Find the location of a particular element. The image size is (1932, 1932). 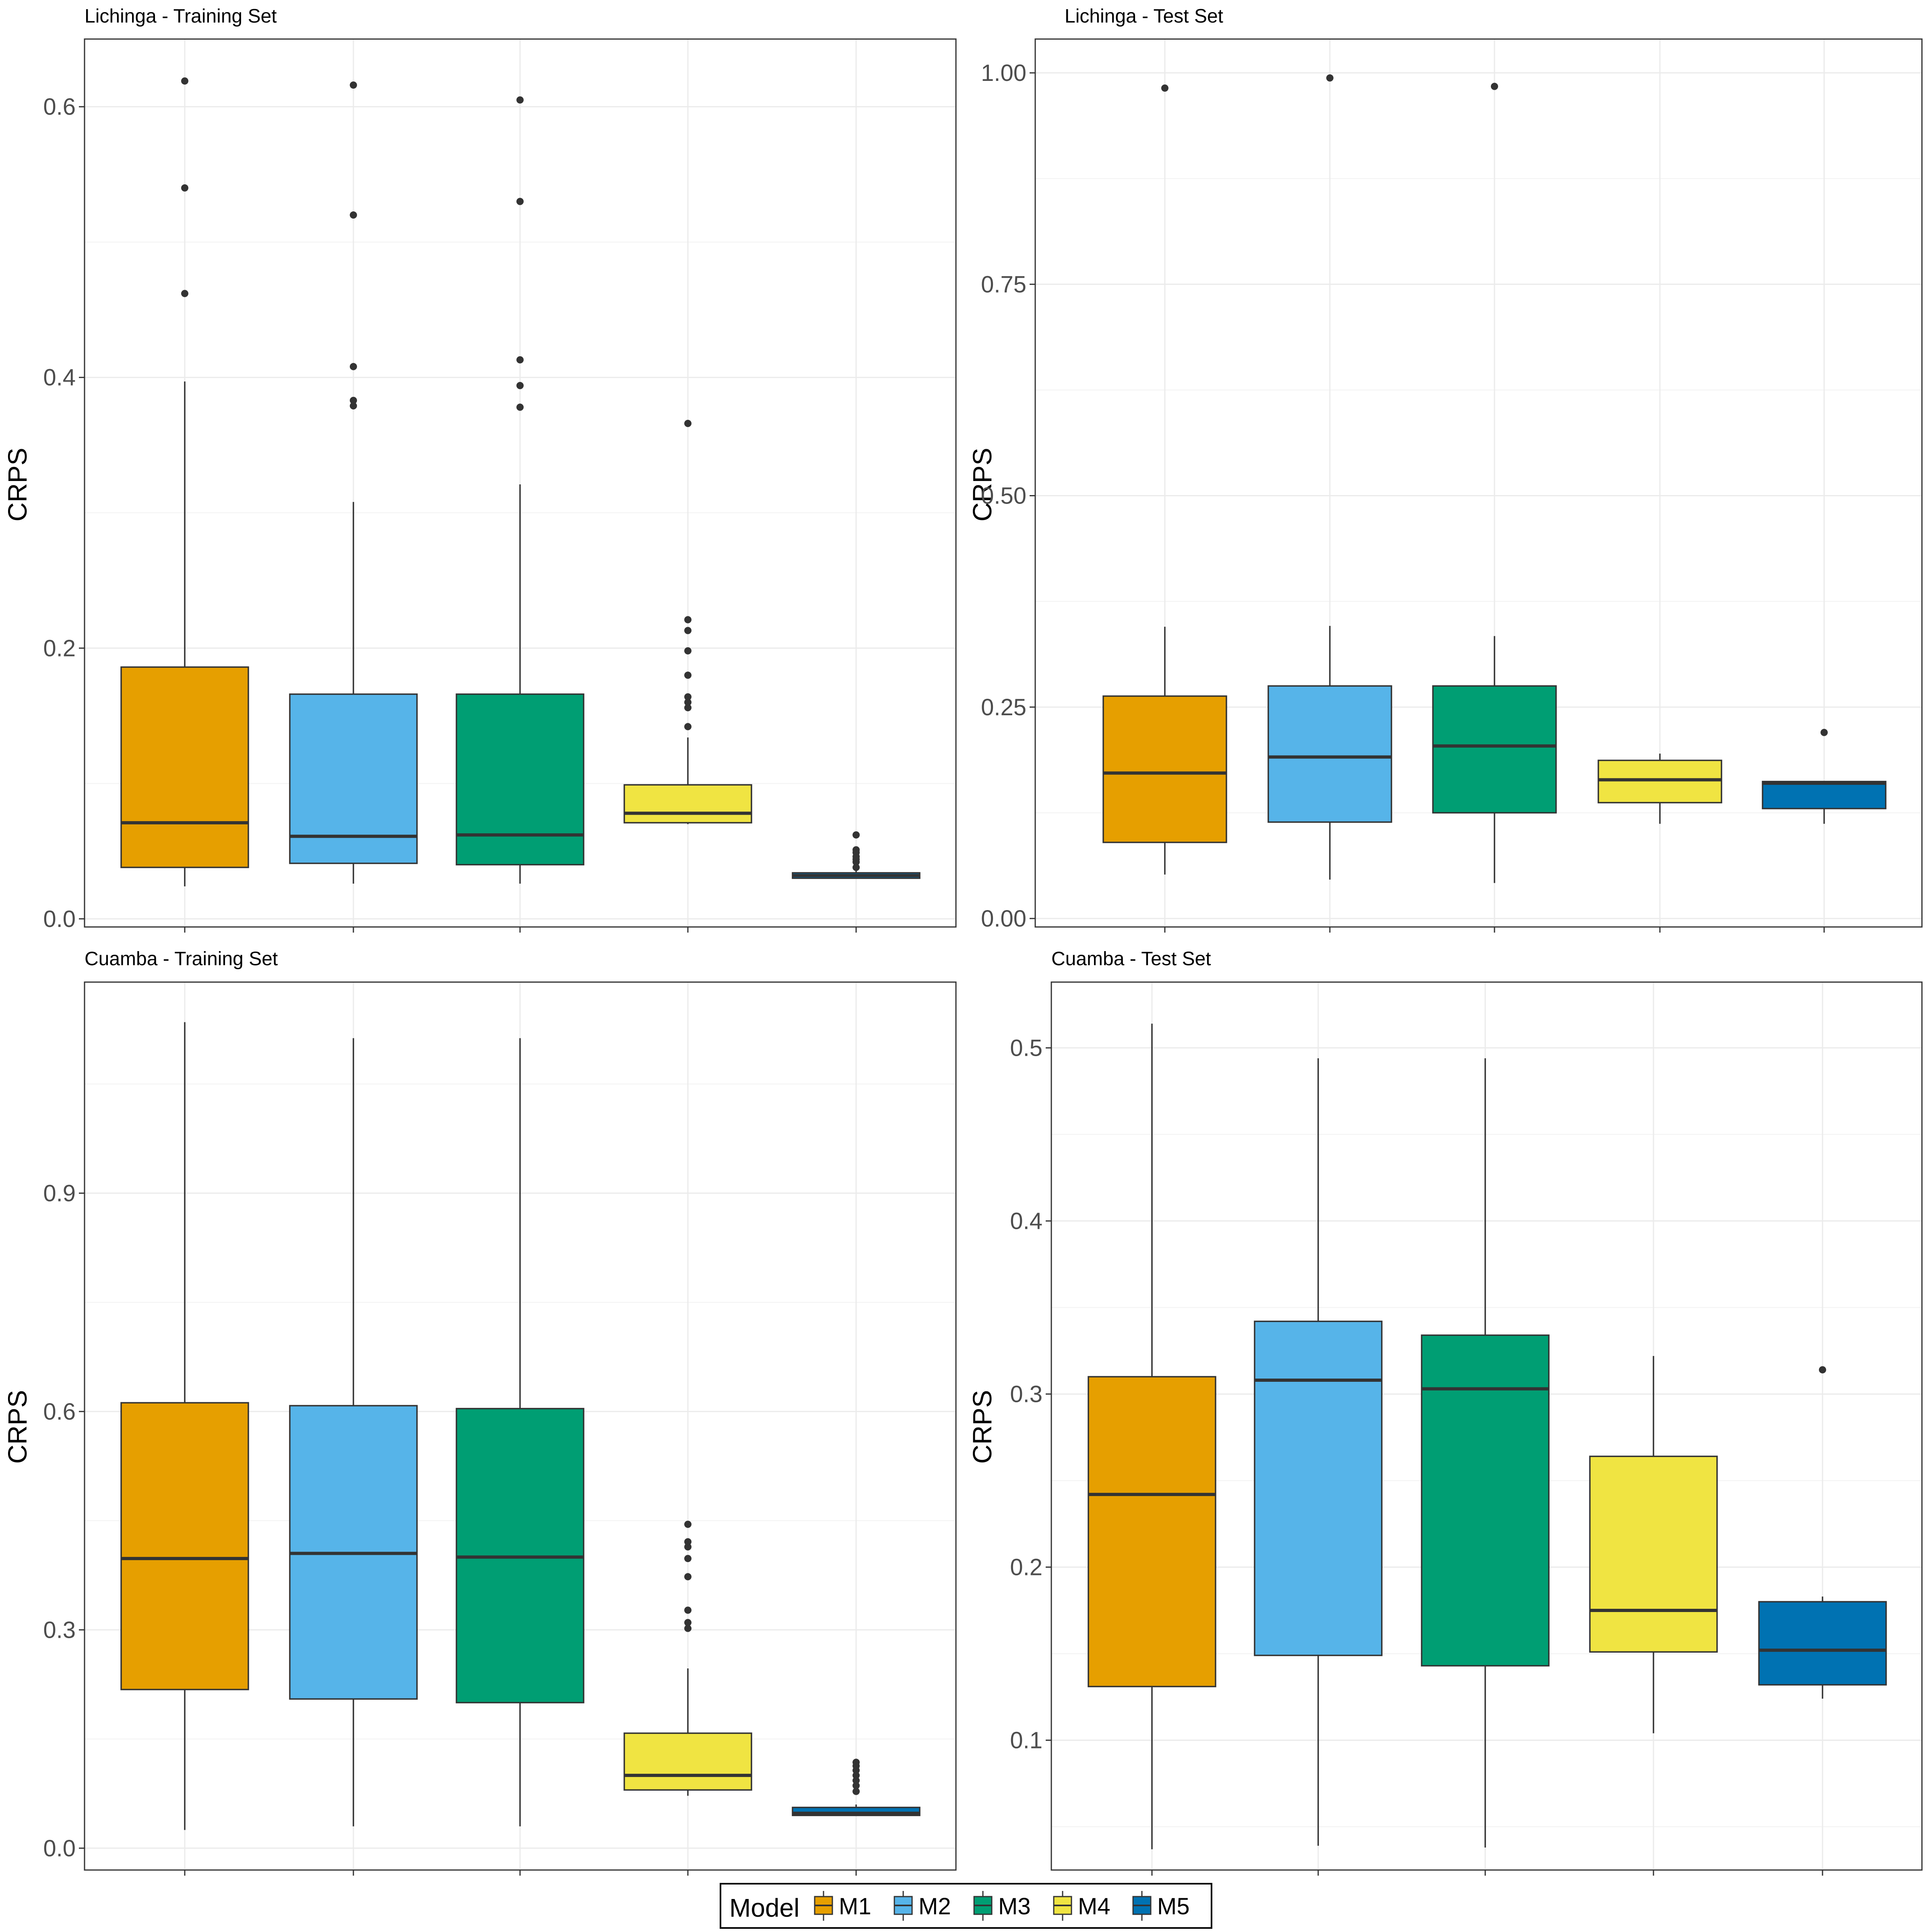

legend-entry-m3: M3 is located at coordinates (1002, 1906).